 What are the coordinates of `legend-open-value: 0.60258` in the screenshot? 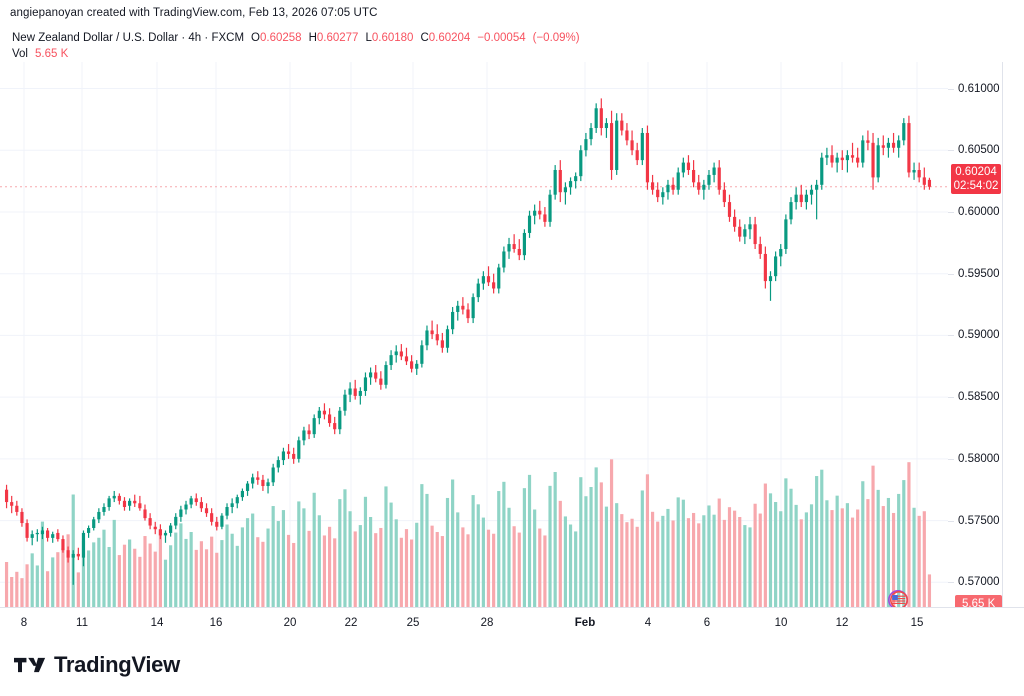 It's located at (280, 38).